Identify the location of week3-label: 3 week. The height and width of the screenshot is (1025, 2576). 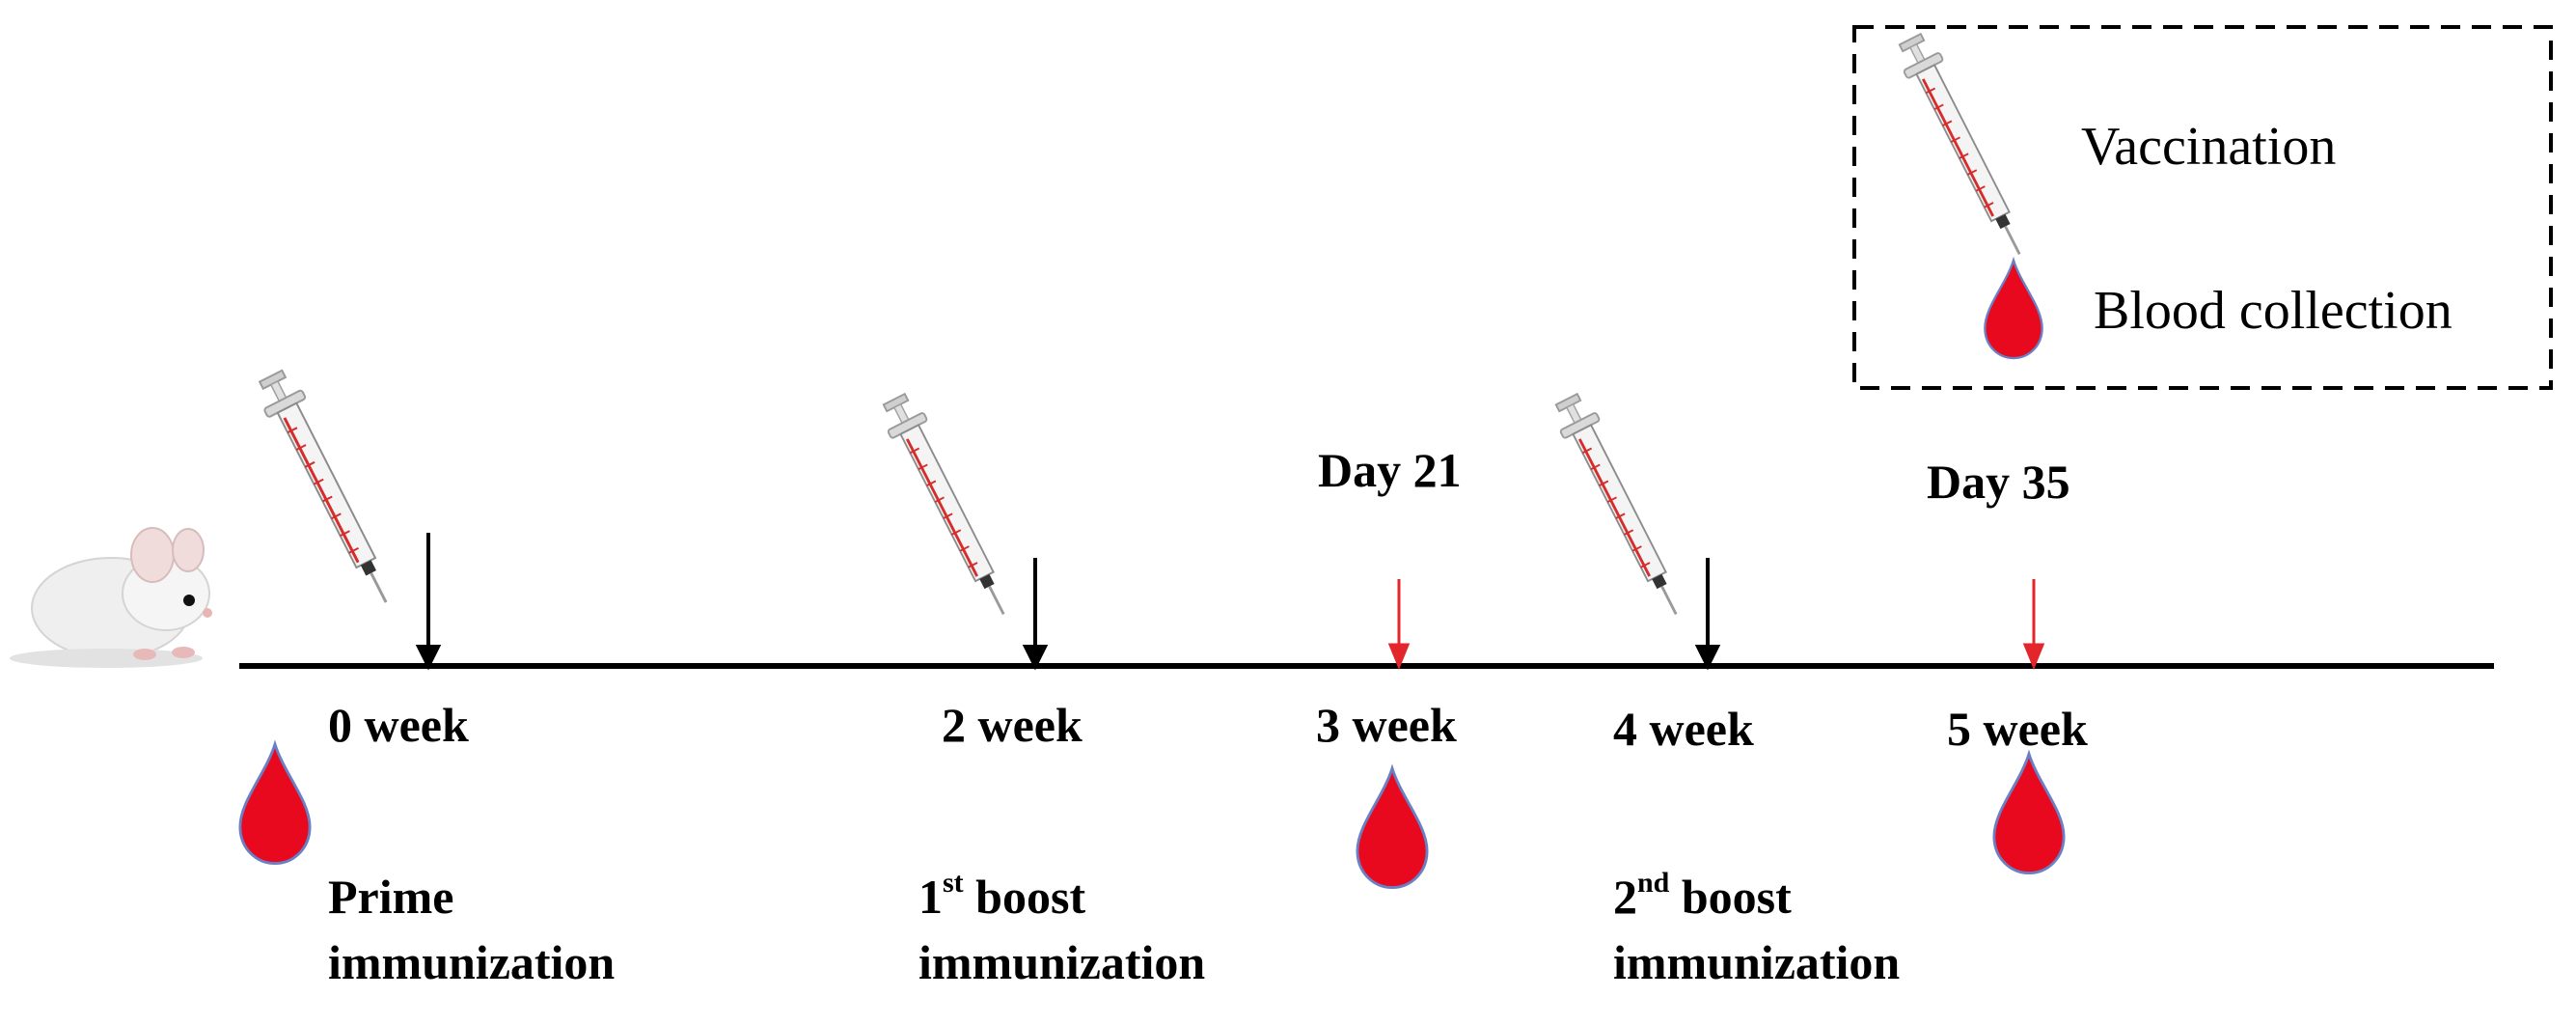
(1387, 725).